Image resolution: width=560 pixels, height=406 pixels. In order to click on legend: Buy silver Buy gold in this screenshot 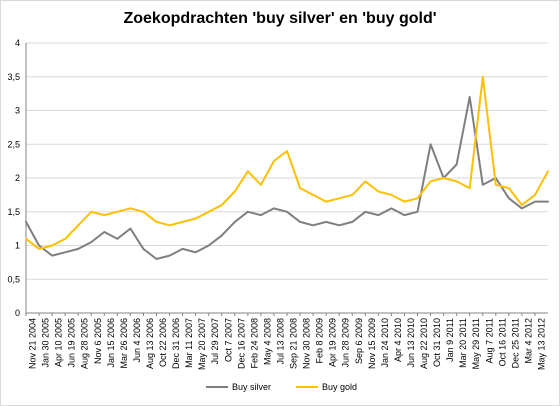, I will do `click(281, 387)`.